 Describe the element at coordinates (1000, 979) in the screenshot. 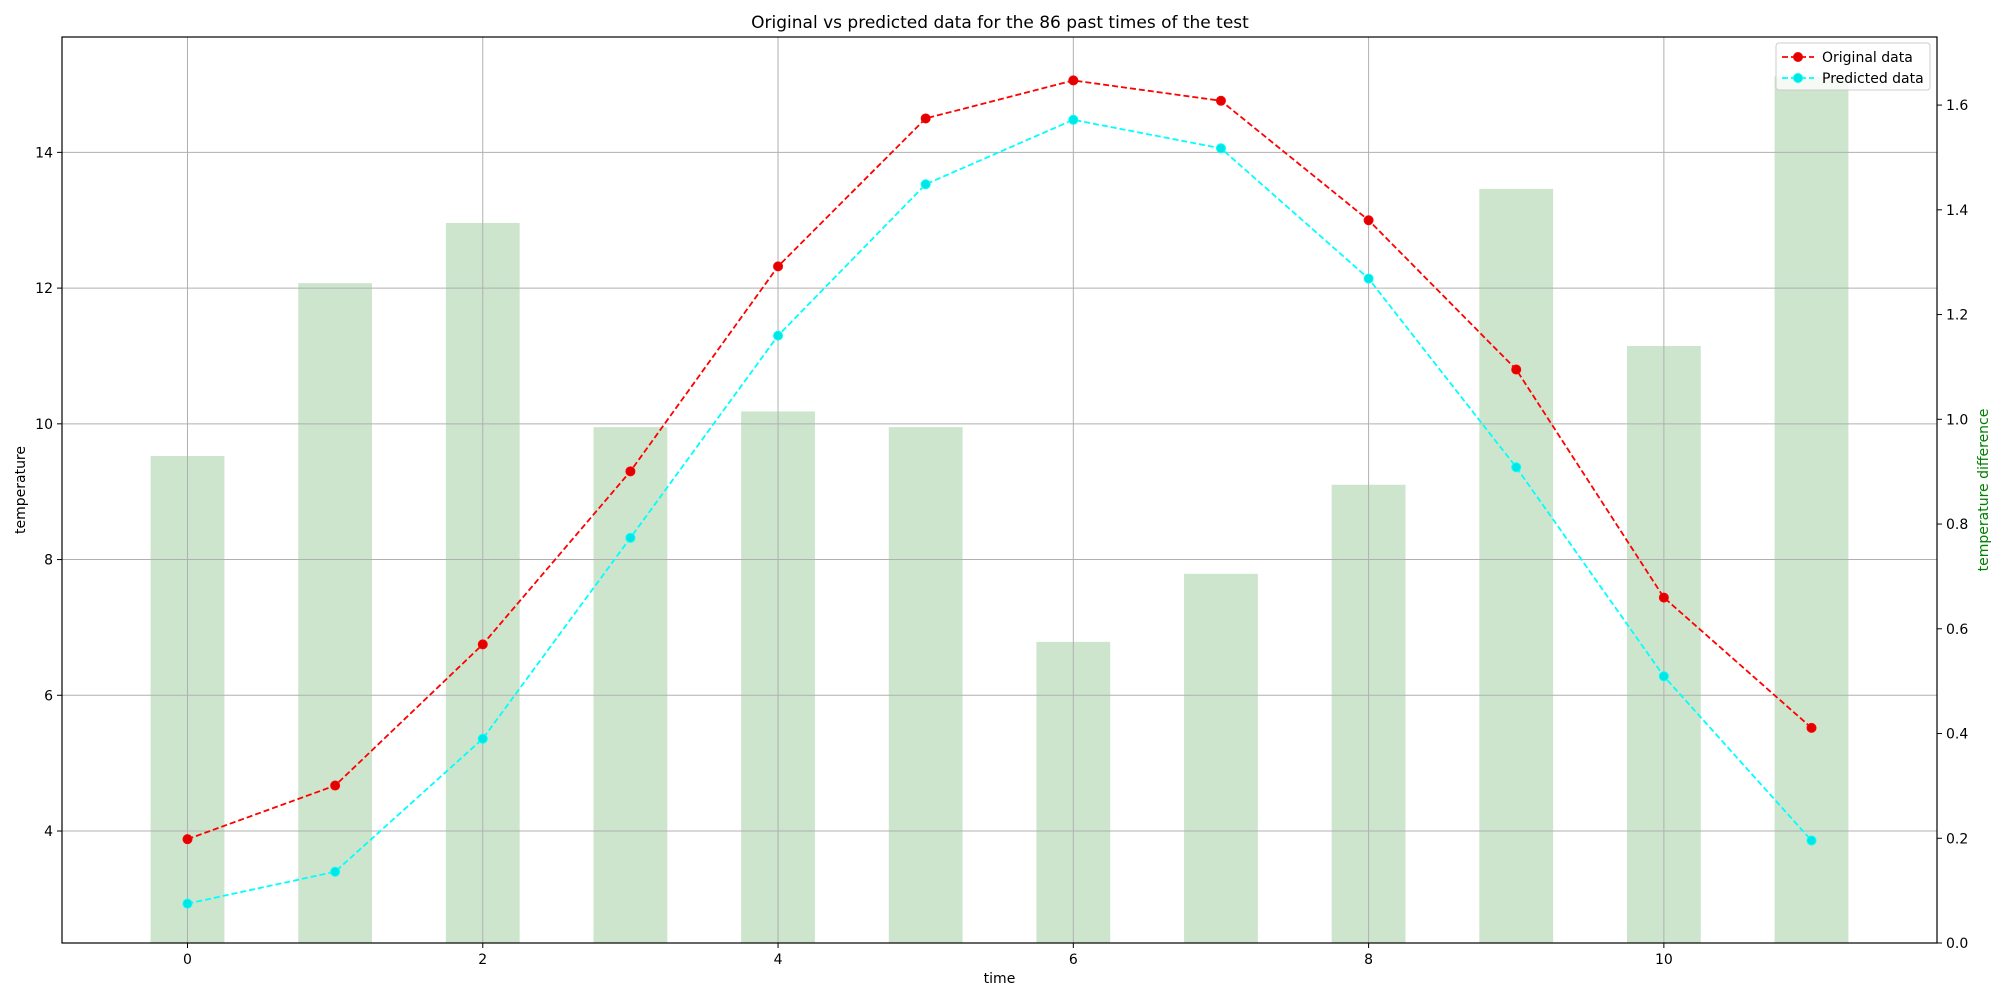

I see `x-axis-label: time` at that location.